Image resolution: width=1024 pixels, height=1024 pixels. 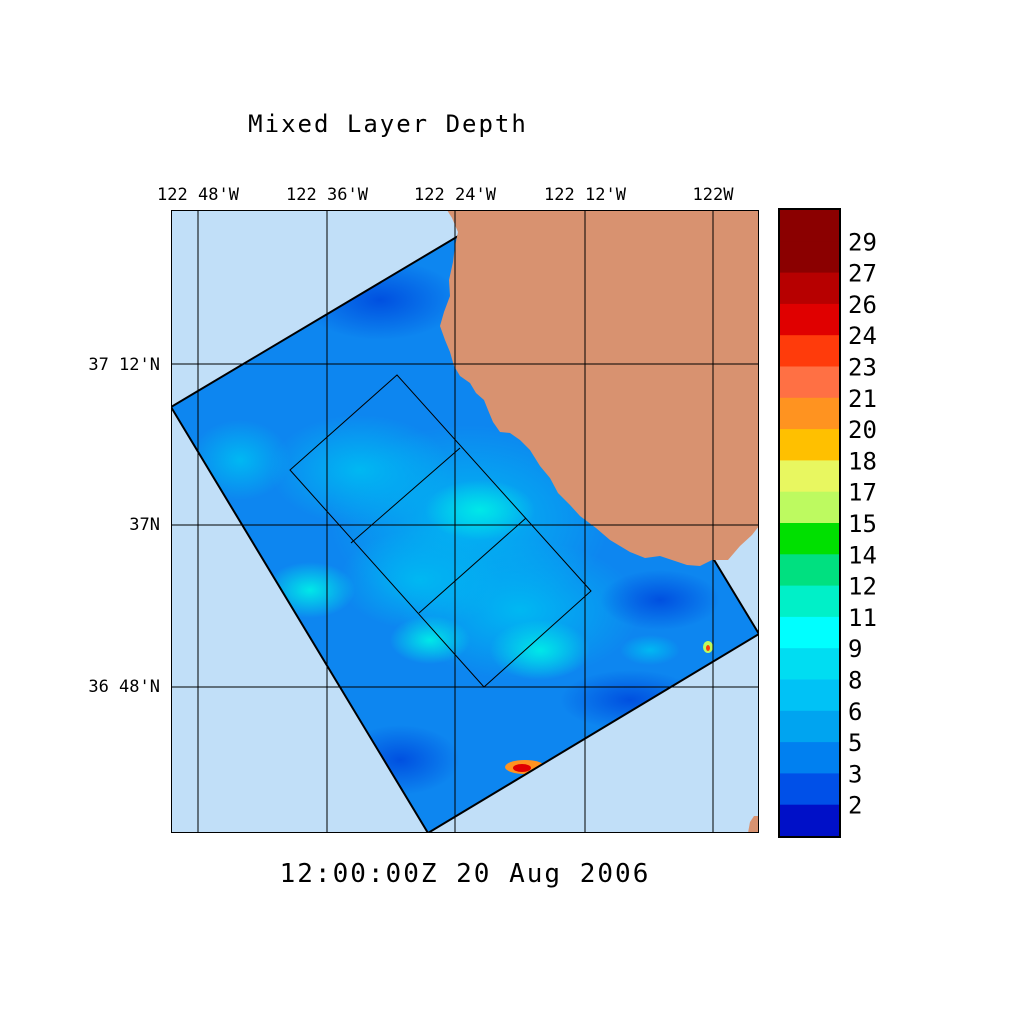 I want to click on lat-label: 36 48'N, so click(x=124, y=687).